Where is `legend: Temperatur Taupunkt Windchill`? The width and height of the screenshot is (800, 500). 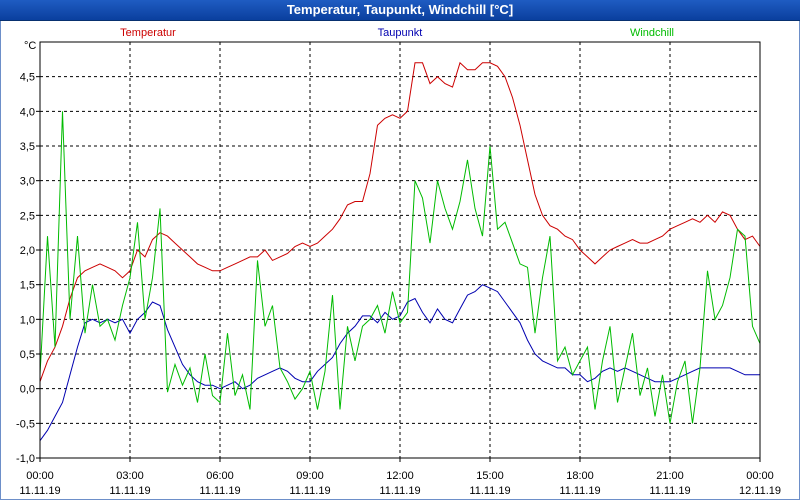 legend: Temperatur Taupunkt Windchill is located at coordinates (397, 33).